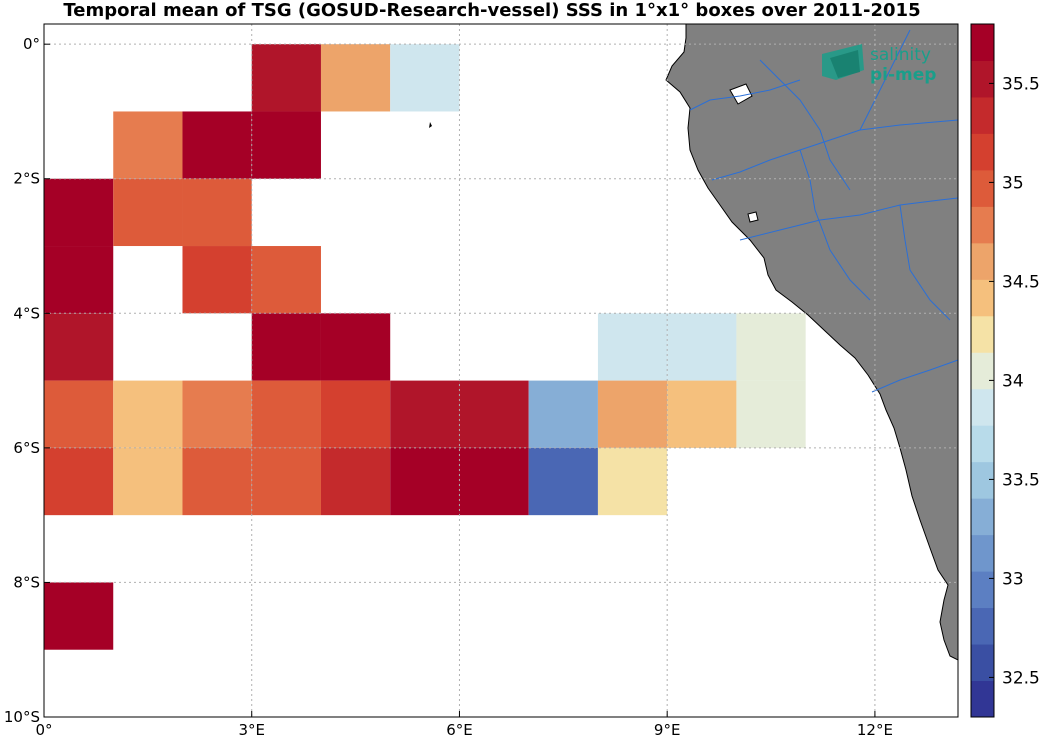 The width and height of the screenshot is (1046, 740). Describe the element at coordinates (26, 582) in the screenshot. I see `y-tick-label: 8°S` at that location.